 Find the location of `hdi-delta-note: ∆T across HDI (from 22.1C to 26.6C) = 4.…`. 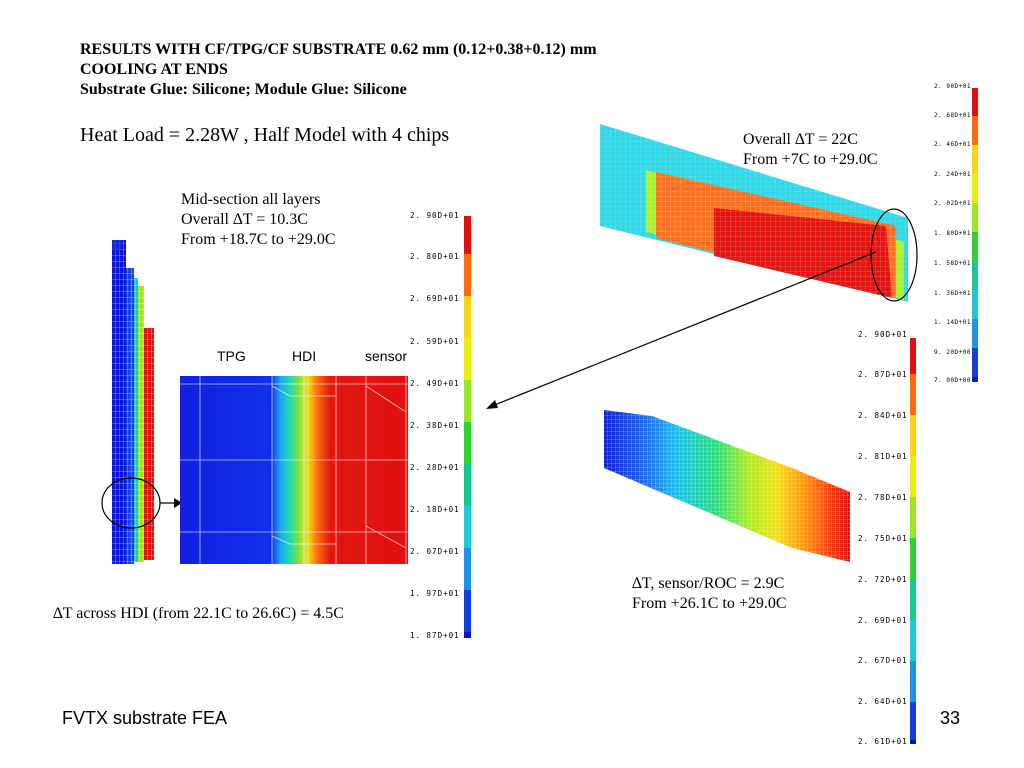

hdi-delta-note: ∆T across HDI (from 22.1C to 26.6C) = 4.… is located at coordinates (198, 613).